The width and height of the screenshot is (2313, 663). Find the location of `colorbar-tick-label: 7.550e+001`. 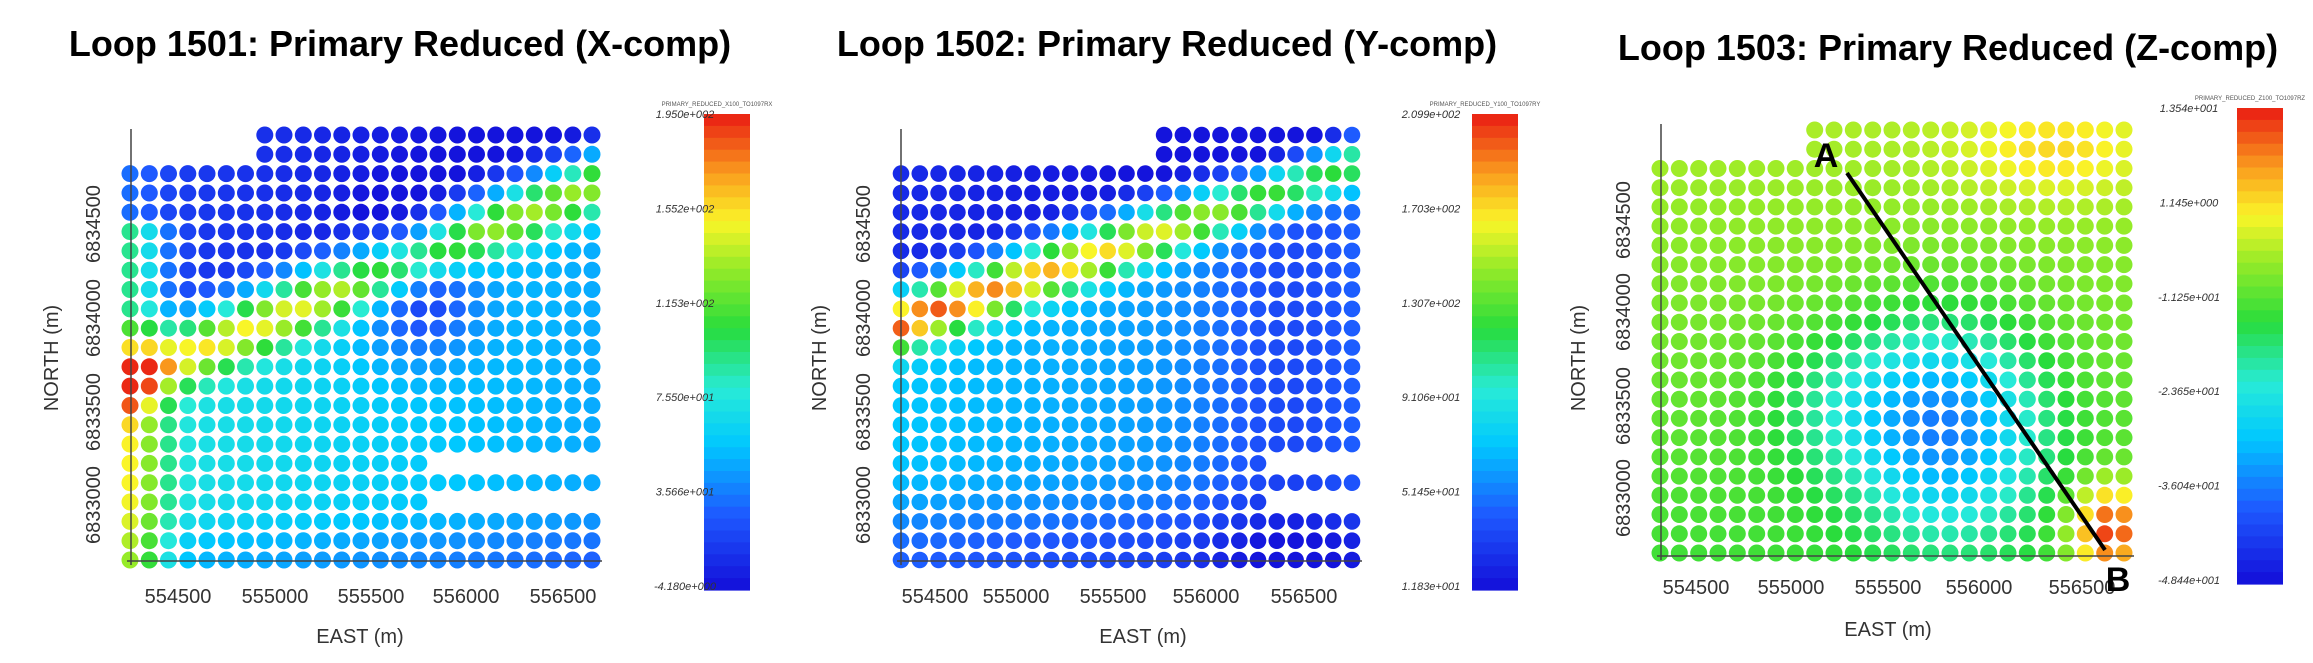

colorbar-tick-label: 7.550e+001 is located at coordinates (685, 398).